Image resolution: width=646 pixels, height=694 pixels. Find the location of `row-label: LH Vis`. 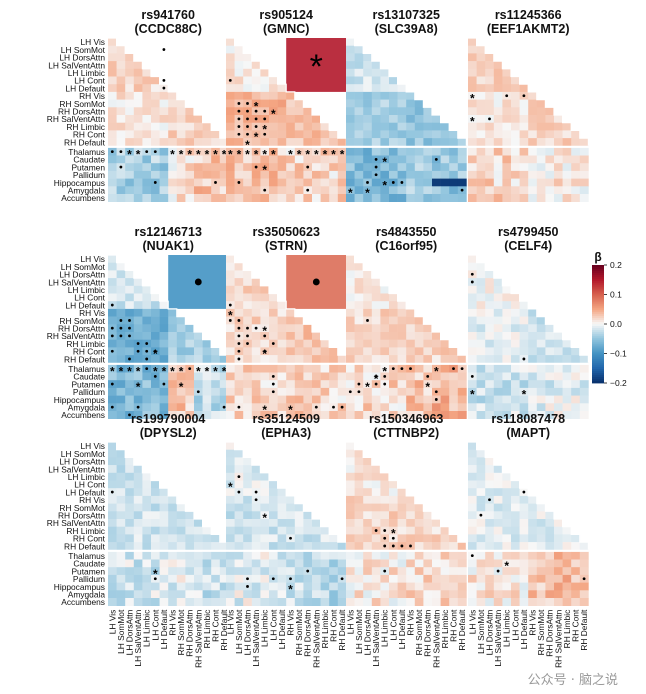

row-label: LH Vis is located at coordinates (92, 259).